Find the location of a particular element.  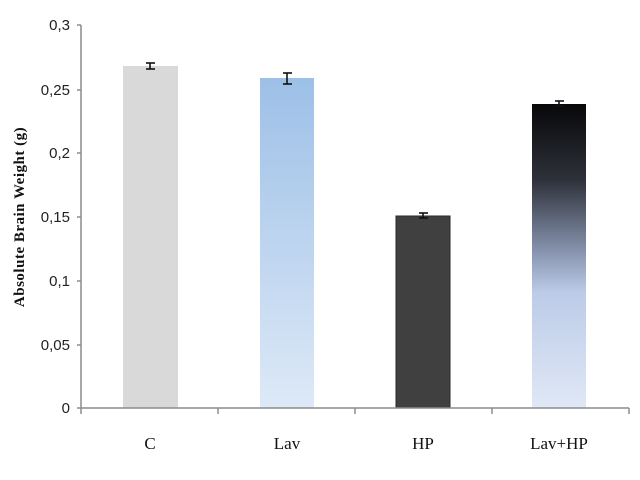

x-tick-labels: C Lav HP Lav+HP is located at coordinates (366, 443).